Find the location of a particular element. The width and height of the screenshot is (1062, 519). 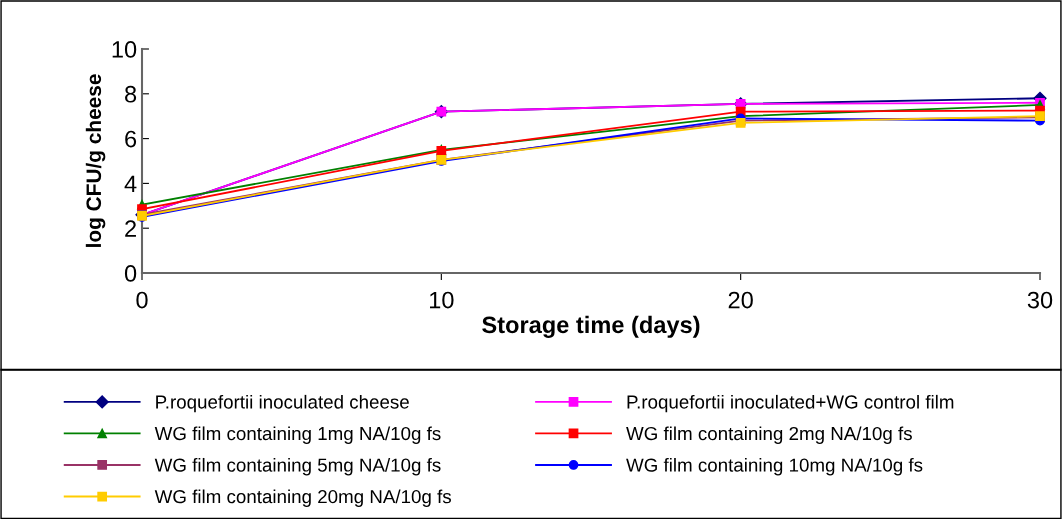

x-tick-label: 0 is located at coordinates (142, 300).